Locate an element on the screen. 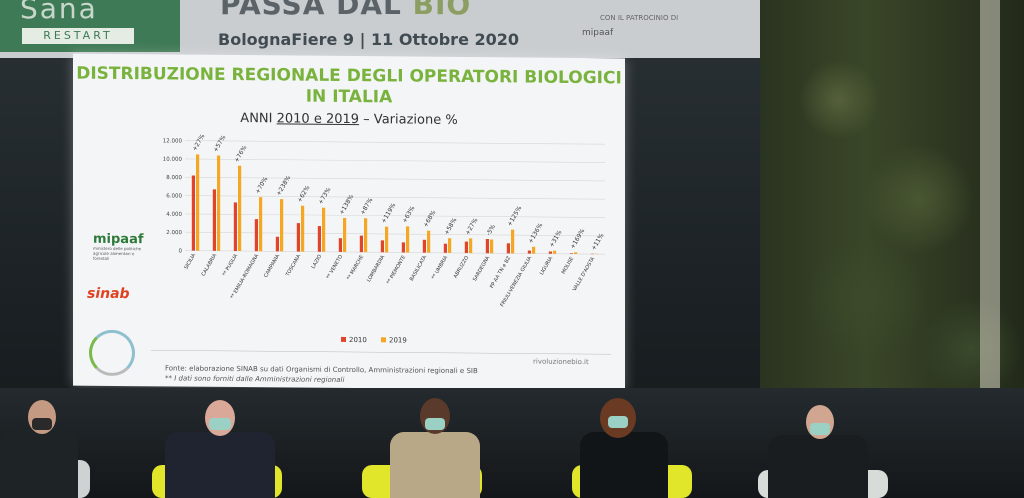 This screenshot has width=1024, height=498. legend-swatch-2019 is located at coordinates (383, 340).